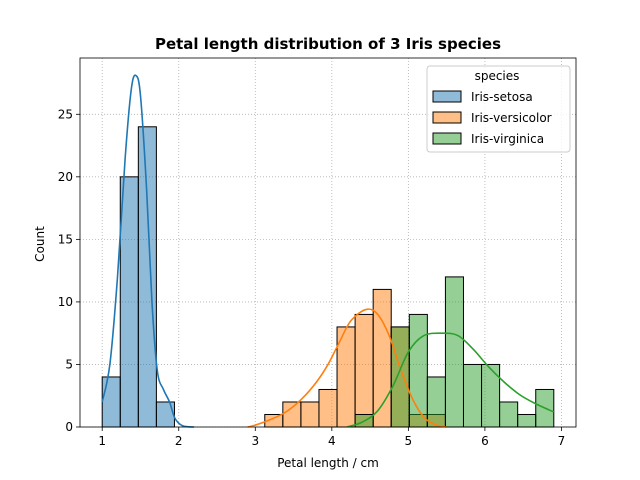 This screenshot has width=640, height=480. I want to click on x-tick-label: 7, so click(562, 441).